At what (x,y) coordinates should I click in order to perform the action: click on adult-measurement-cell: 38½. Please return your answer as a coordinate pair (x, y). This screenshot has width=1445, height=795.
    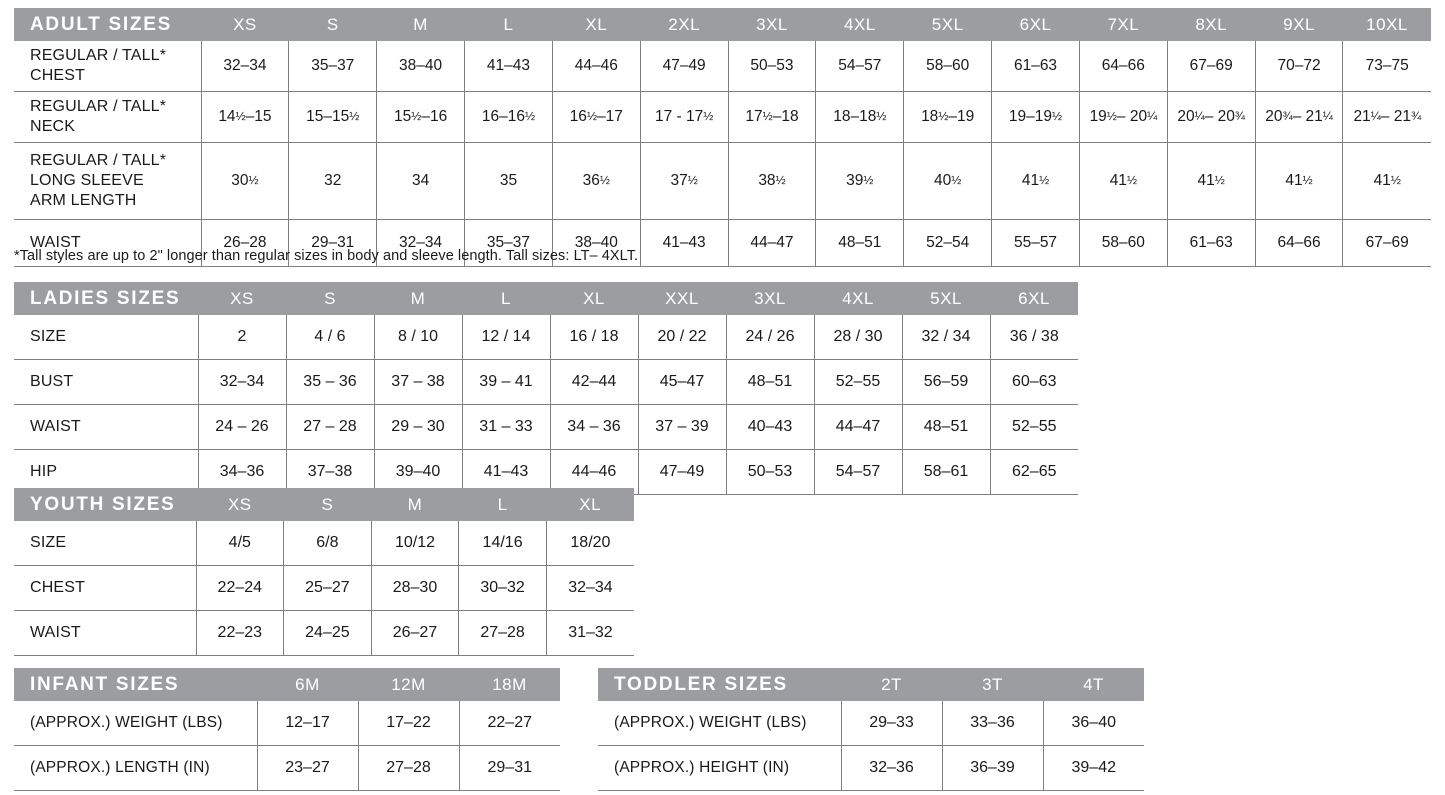
    Looking at the image, I should click on (772, 181).